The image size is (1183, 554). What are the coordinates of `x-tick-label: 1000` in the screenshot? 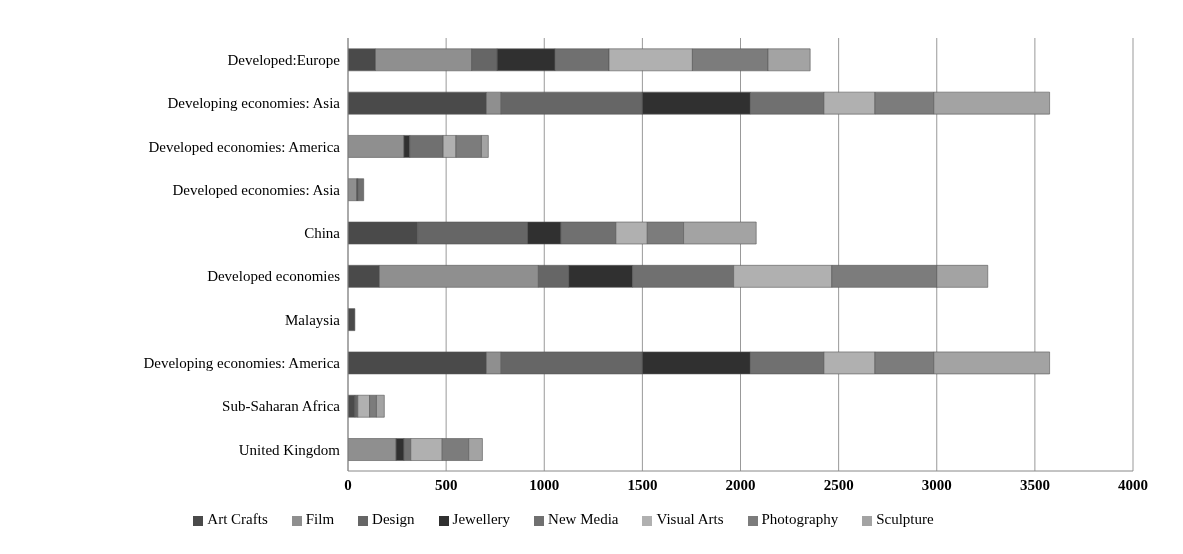 It's located at (544, 484).